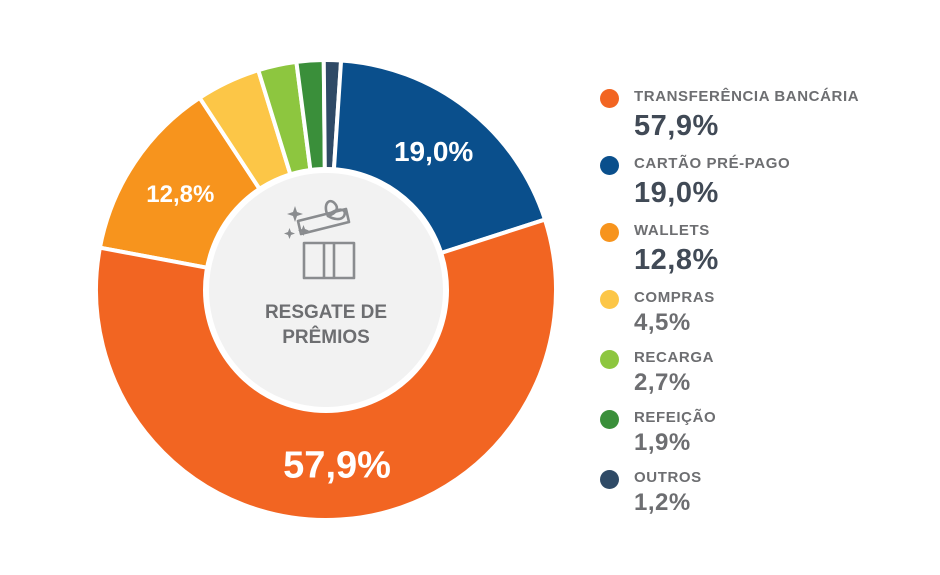 Image resolution: width=940 pixels, height=575 pixels. Describe the element at coordinates (662, 442) in the screenshot. I see `legend-value: 1,9%` at that location.